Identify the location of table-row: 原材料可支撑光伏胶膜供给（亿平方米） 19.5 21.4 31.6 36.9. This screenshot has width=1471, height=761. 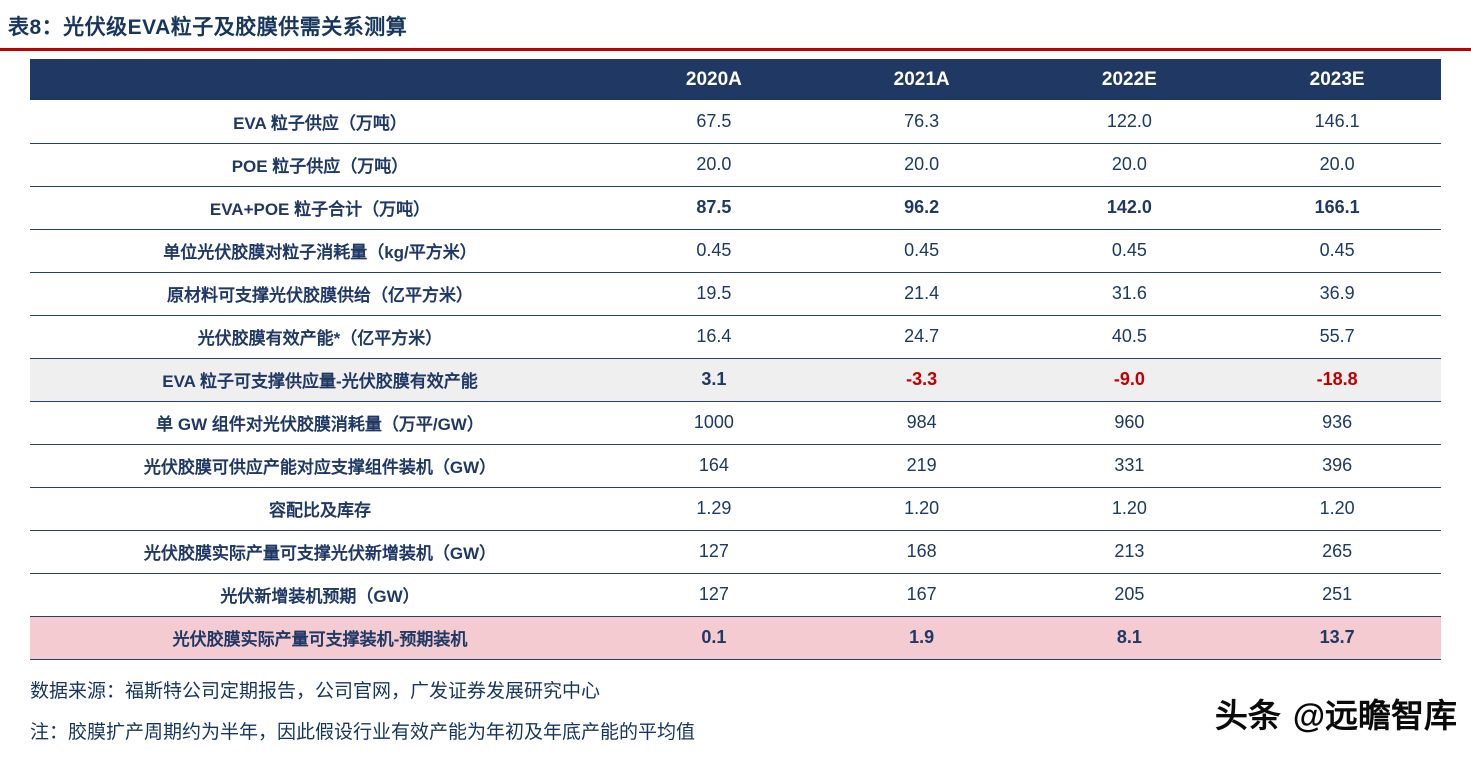
(735, 294).